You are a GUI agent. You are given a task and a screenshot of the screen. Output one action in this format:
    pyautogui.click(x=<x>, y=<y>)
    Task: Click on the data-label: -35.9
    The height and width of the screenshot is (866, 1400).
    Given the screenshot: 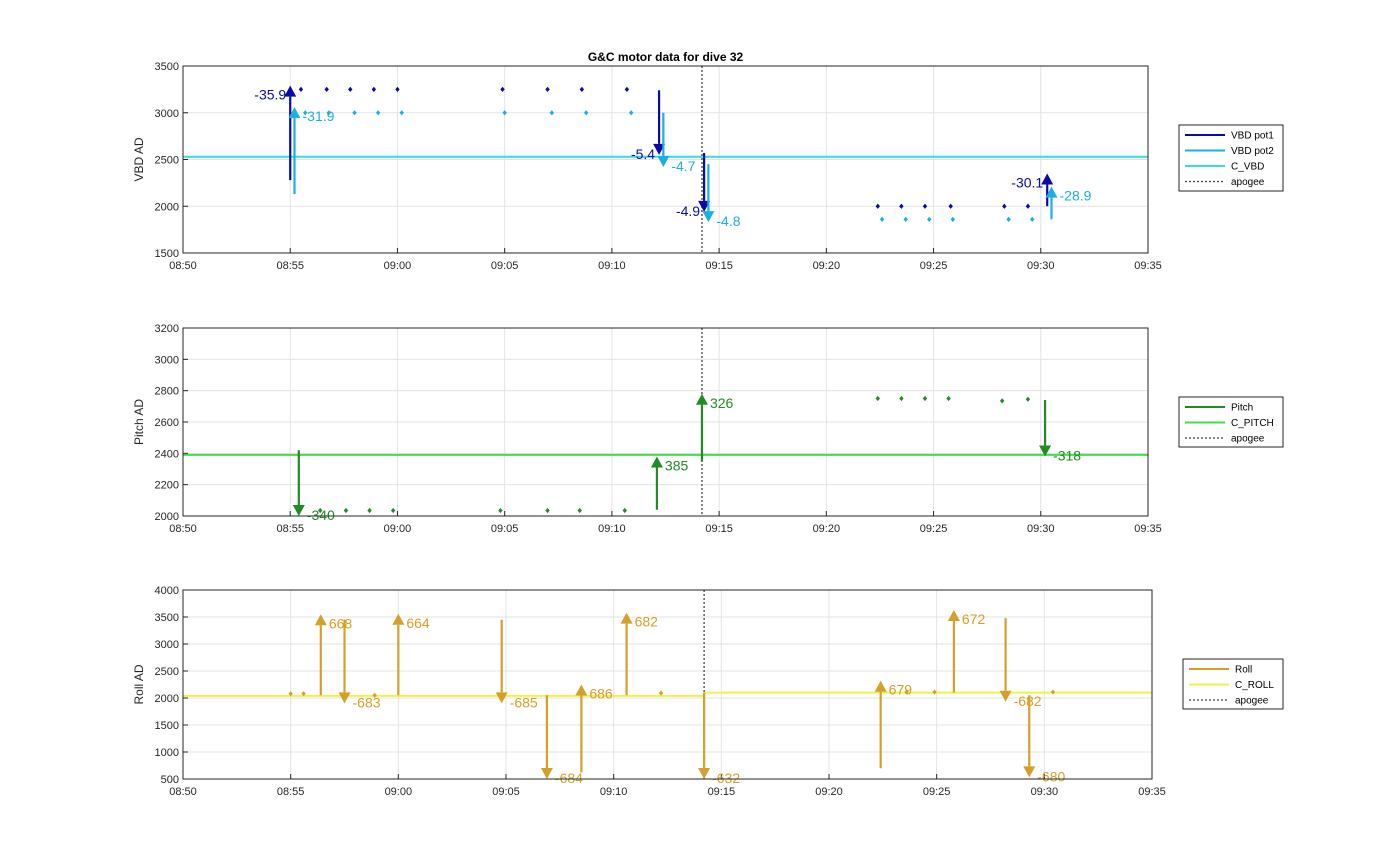 What is the action you would take?
    pyautogui.click(x=270, y=95)
    